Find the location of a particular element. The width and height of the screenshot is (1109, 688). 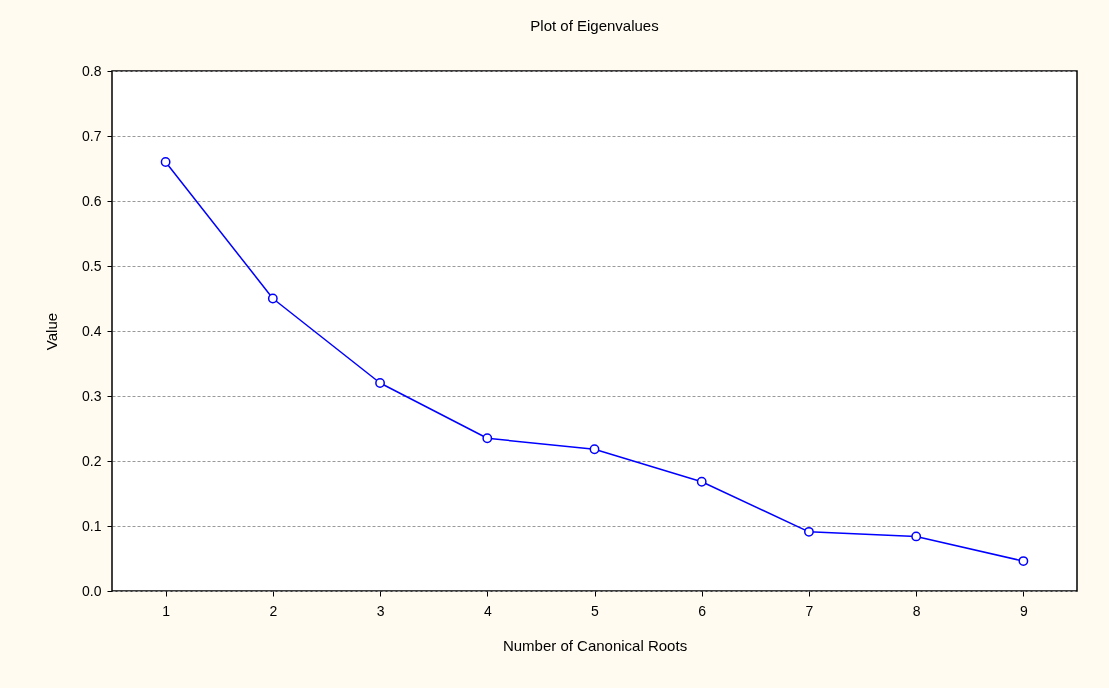

x-tick-label: 2 is located at coordinates (273, 610).